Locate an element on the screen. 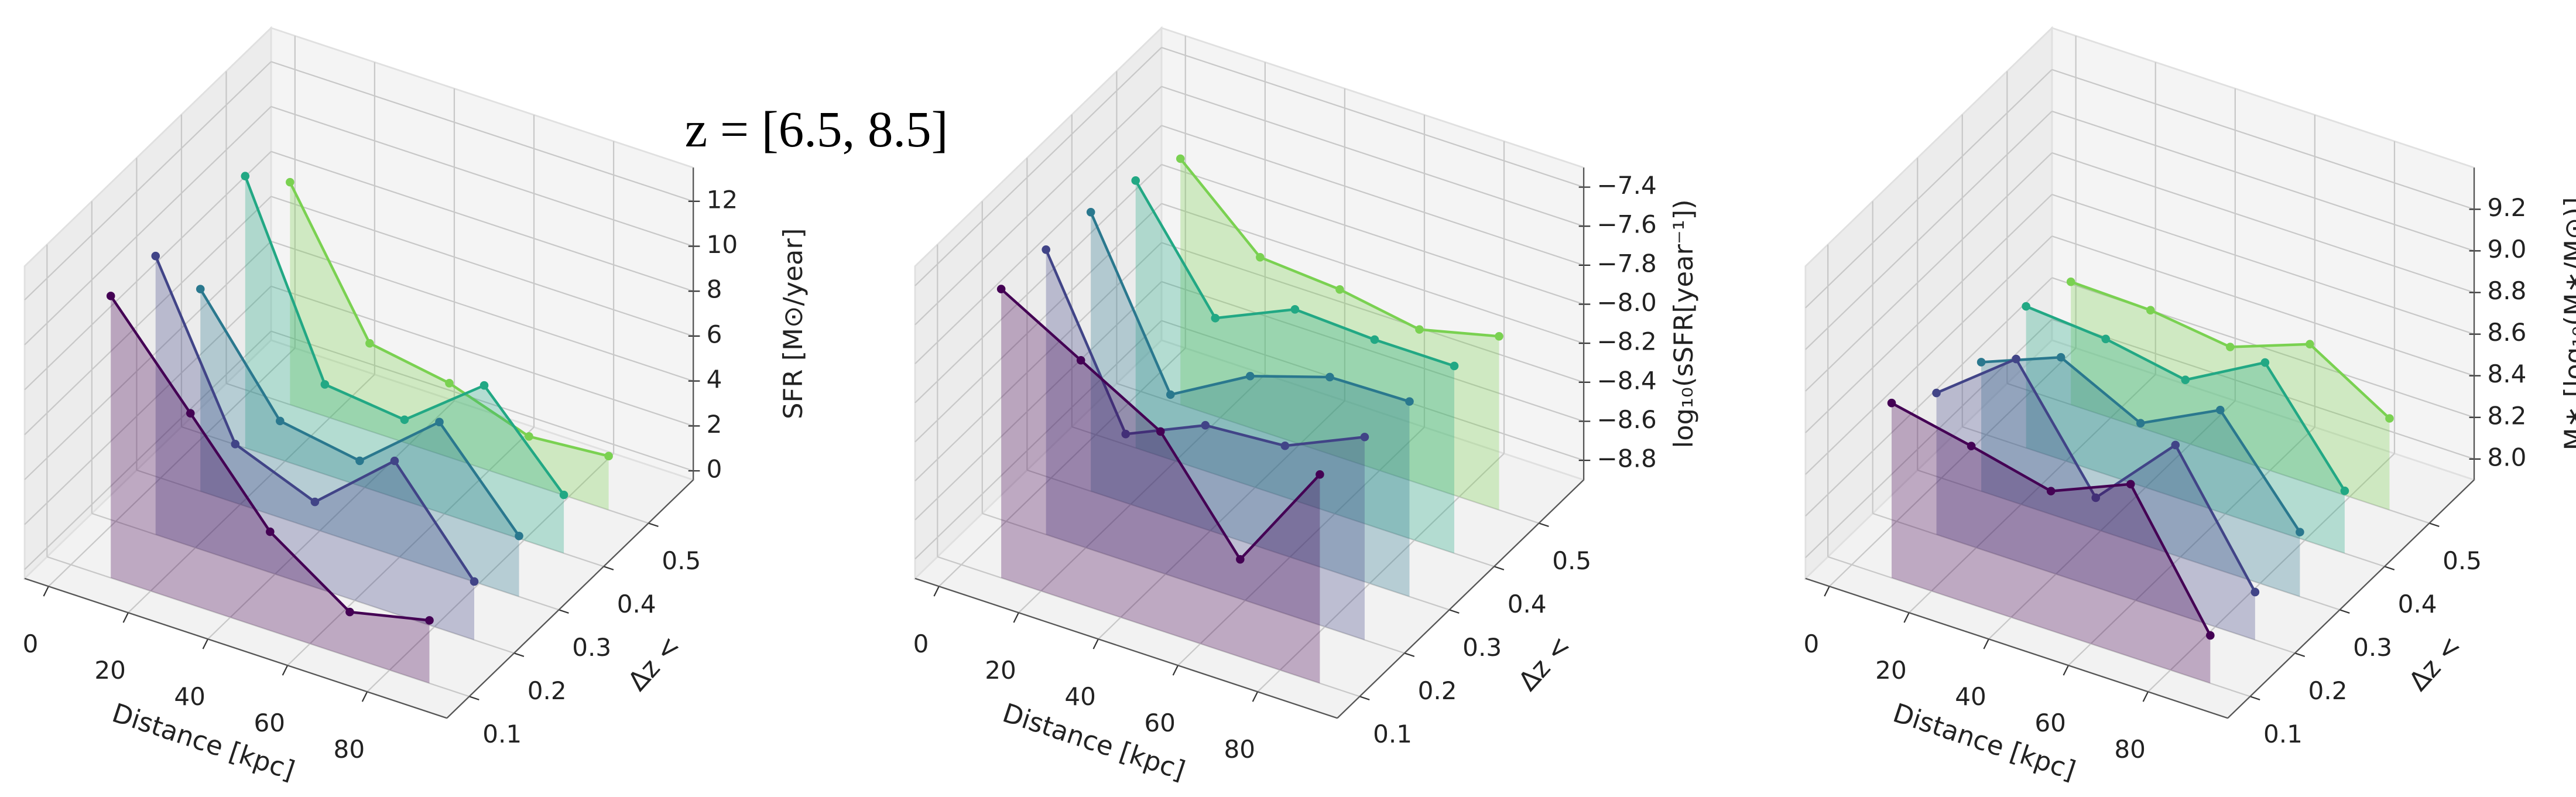  y-tick-label: −8.2 is located at coordinates (1627, 341).